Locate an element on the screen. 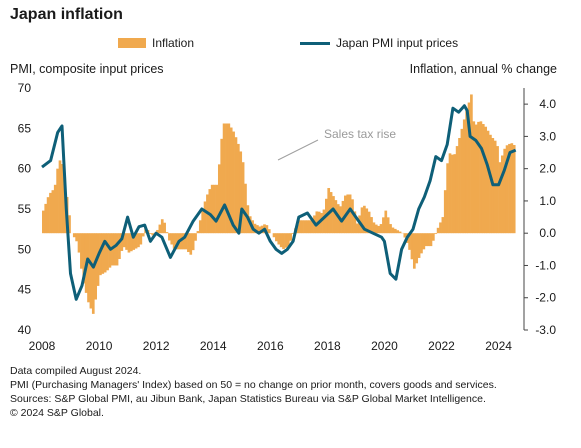 This screenshot has height=448, width=581. legend-item-pmi: Japan PMI input prices is located at coordinates (379, 43).